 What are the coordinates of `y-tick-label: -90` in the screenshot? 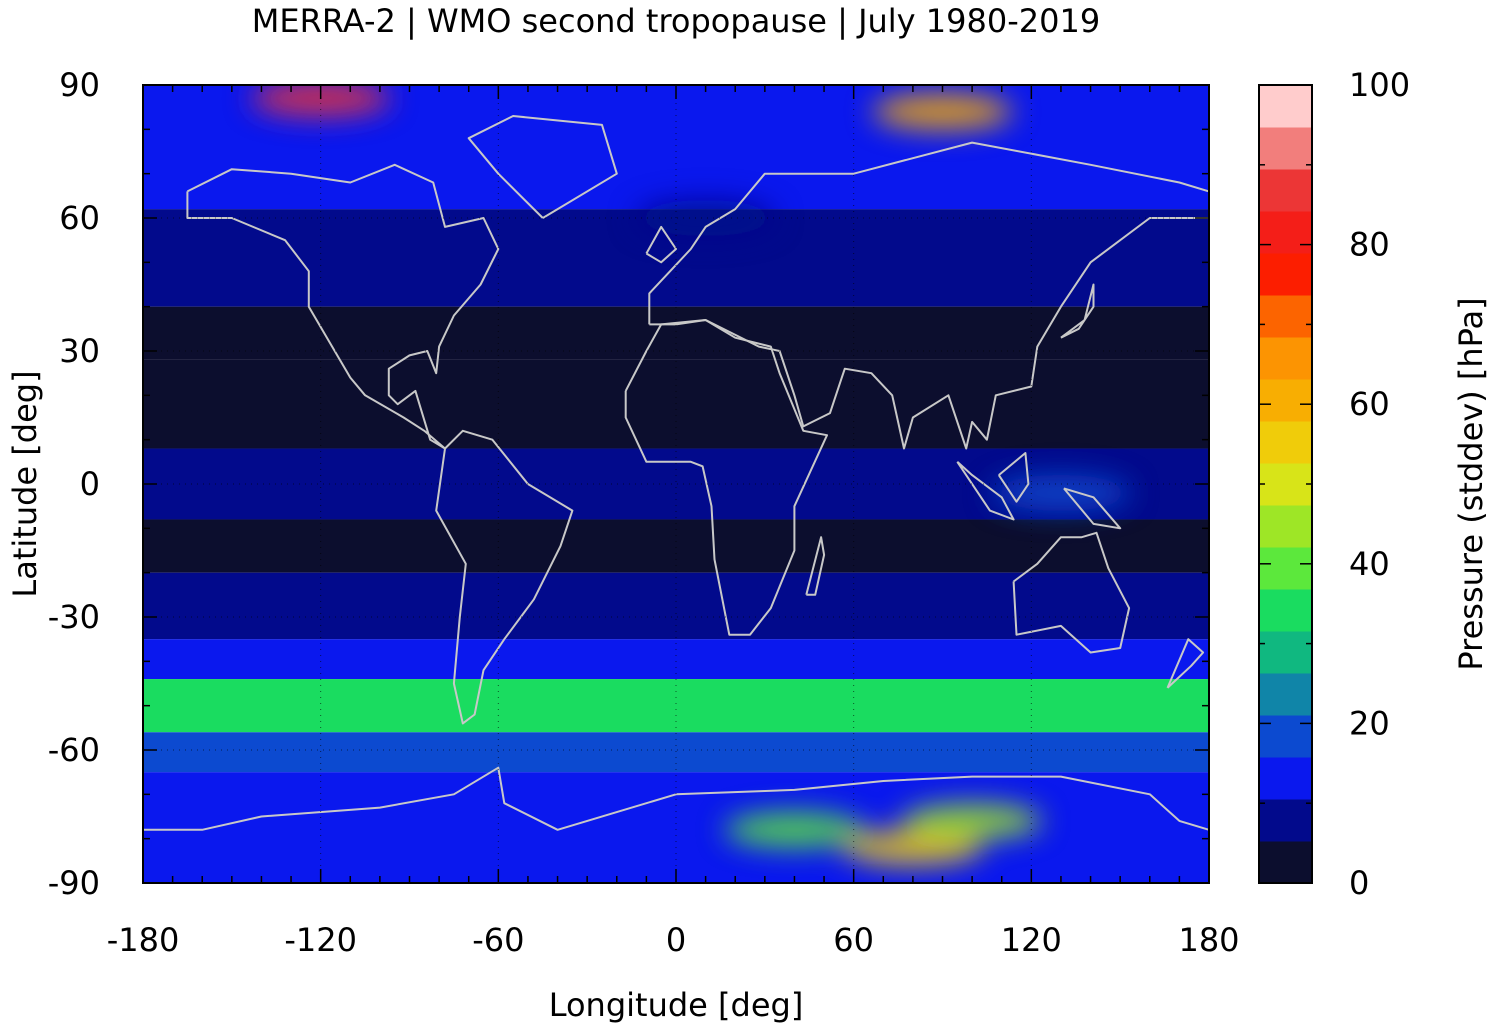 It's located at (74, 883).